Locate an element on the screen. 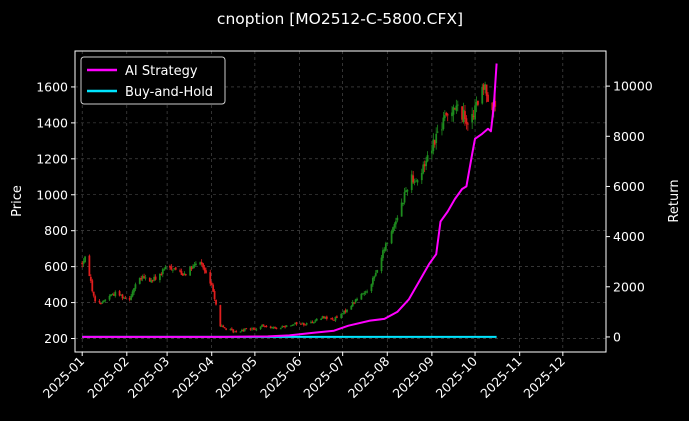 Image resolution: width=689 pixels, height=421 pixels. tick-label-left-200: 200 is located at coordinates (56, 338).